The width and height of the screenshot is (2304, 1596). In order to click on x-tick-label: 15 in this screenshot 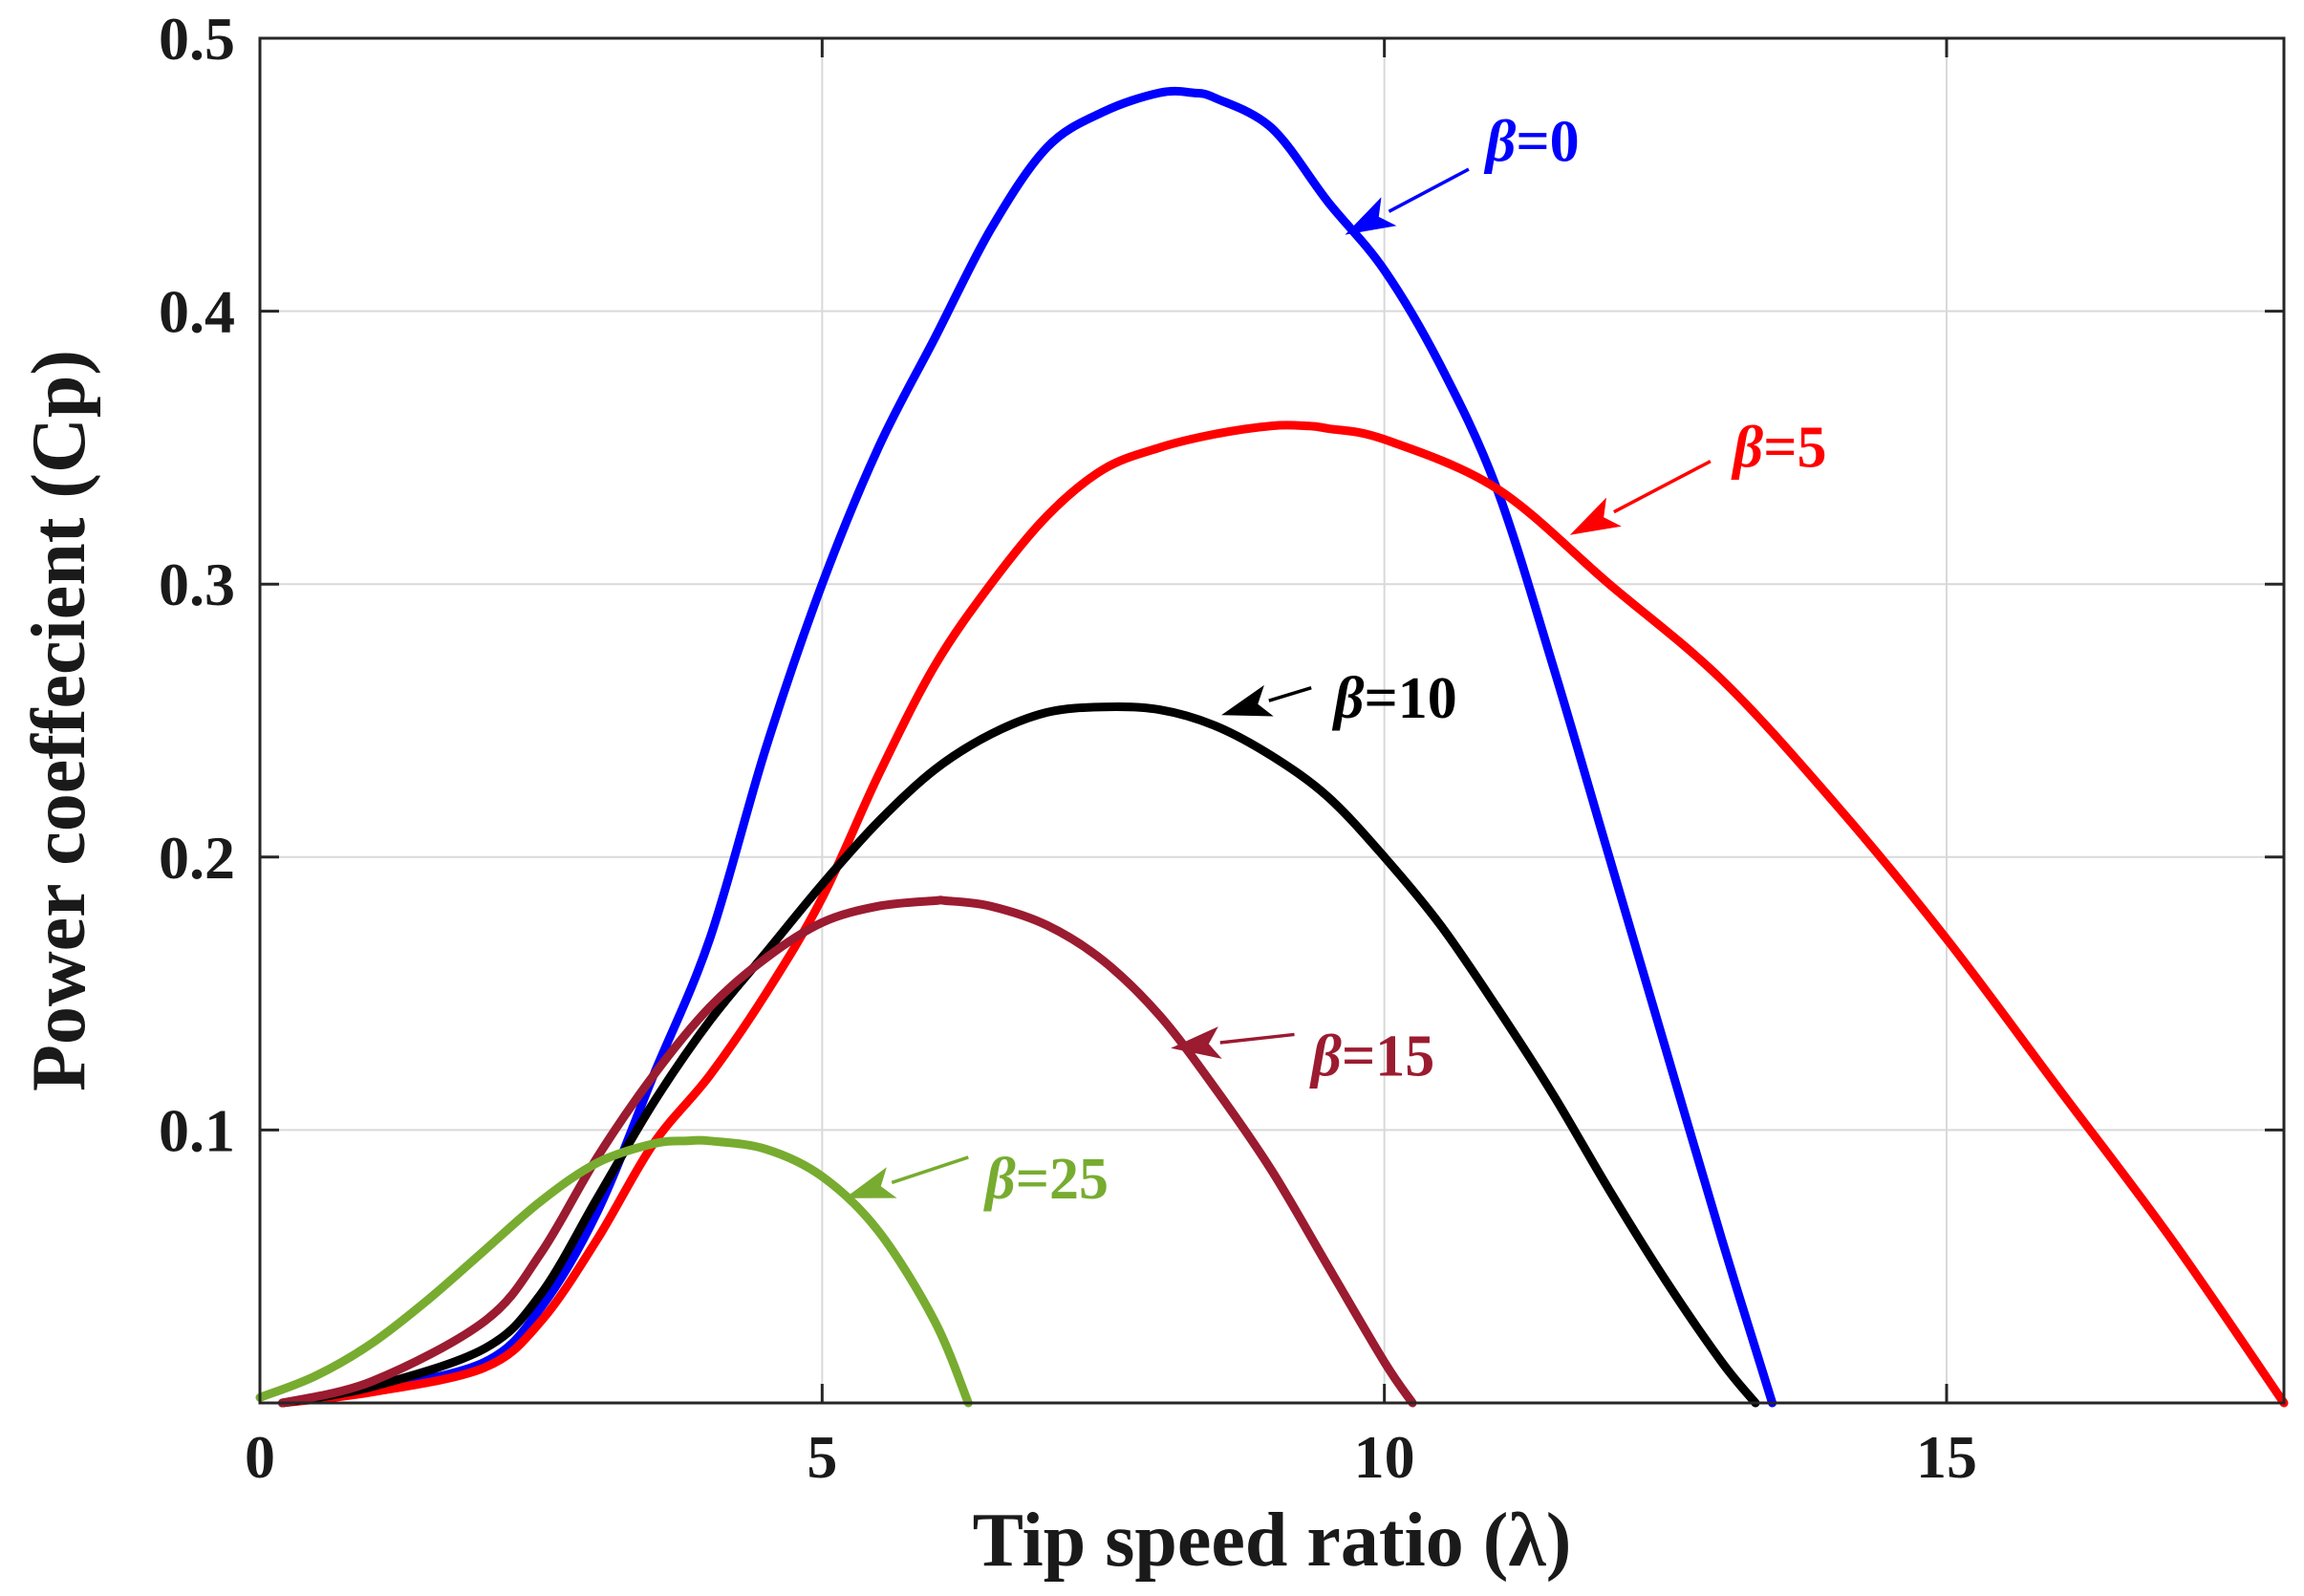, I will do `click(1946, 1457)`.